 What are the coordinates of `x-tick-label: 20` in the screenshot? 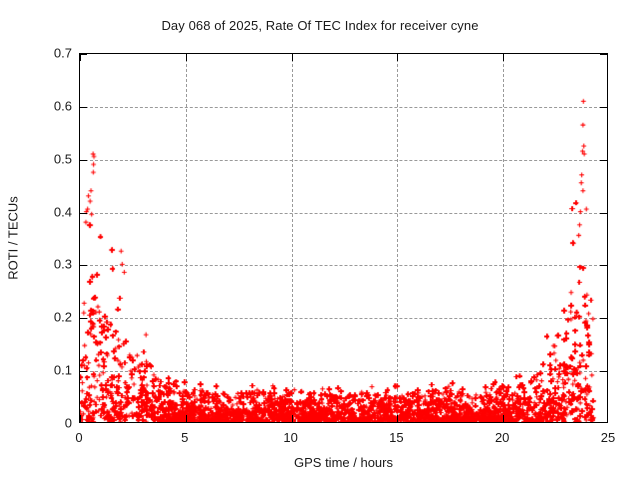 It's located at (502, 437).